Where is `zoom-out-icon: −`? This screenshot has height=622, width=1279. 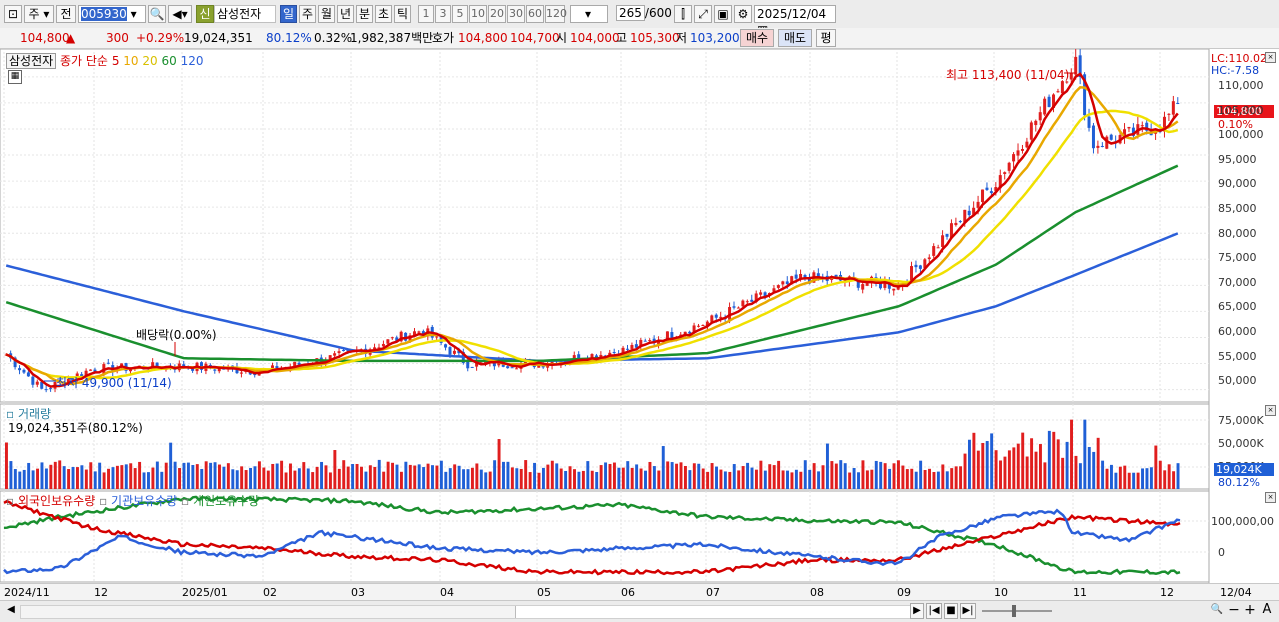 zoom-out-icon: − is located at coordinates (1234, 610).